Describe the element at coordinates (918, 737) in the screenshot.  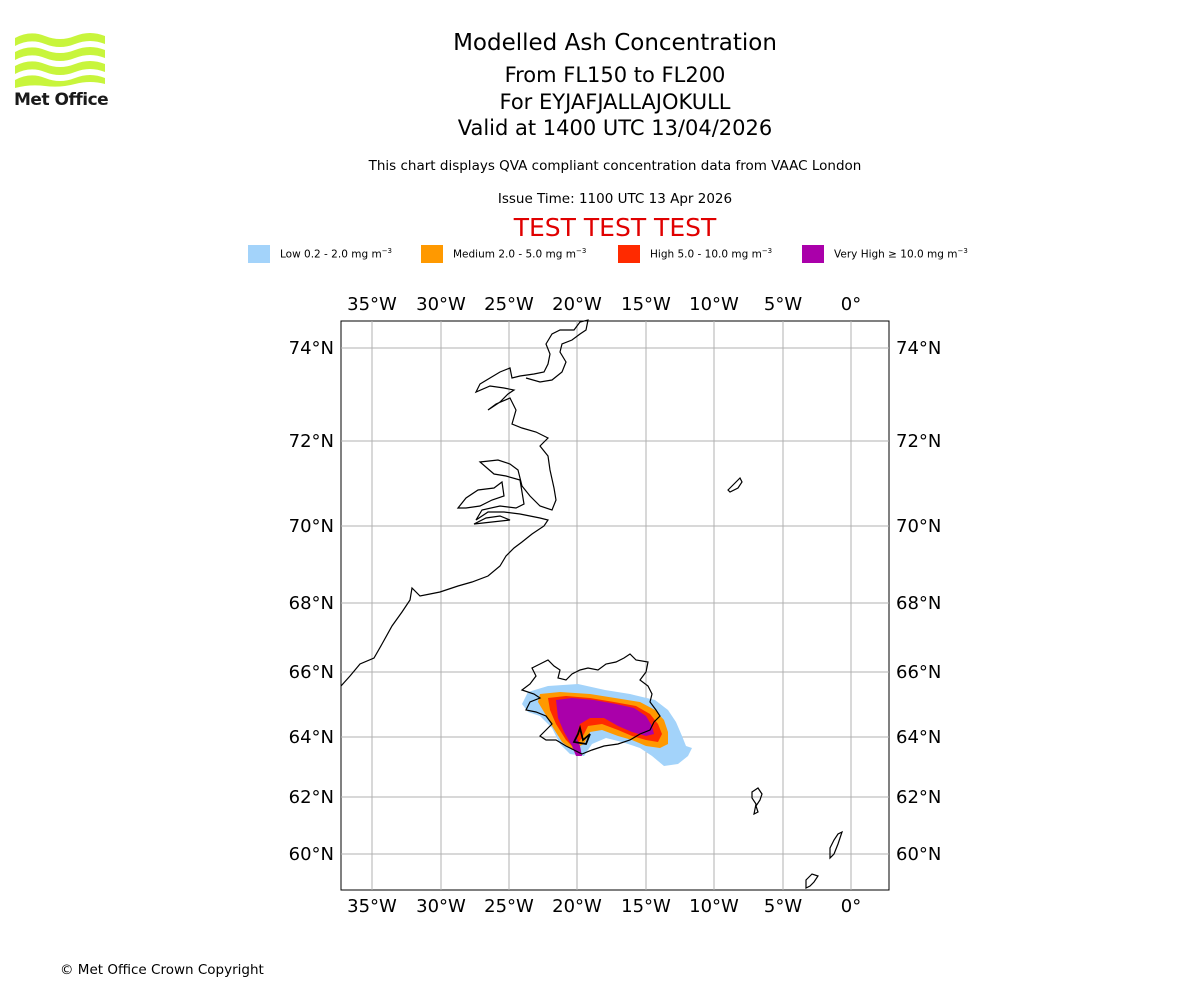
I see `lat-label-64n-right: 64°N` at that location.